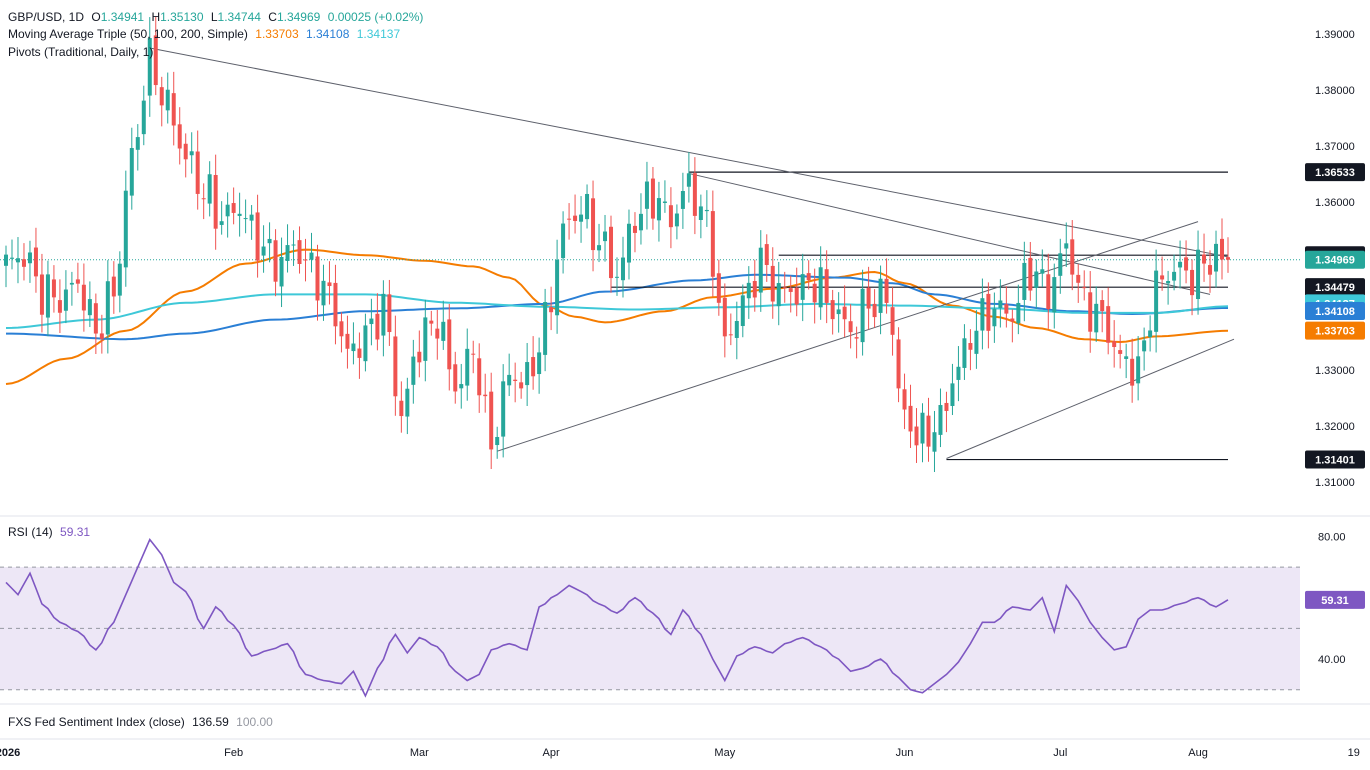 This screenshot has width=1370, height=770. What do you see at coordinates (680, 753) in the screenshot?
I see `time-axis: 2026 Feb Mar Apr May Jun Jul Aug 19` at bounding box center [680, 753].